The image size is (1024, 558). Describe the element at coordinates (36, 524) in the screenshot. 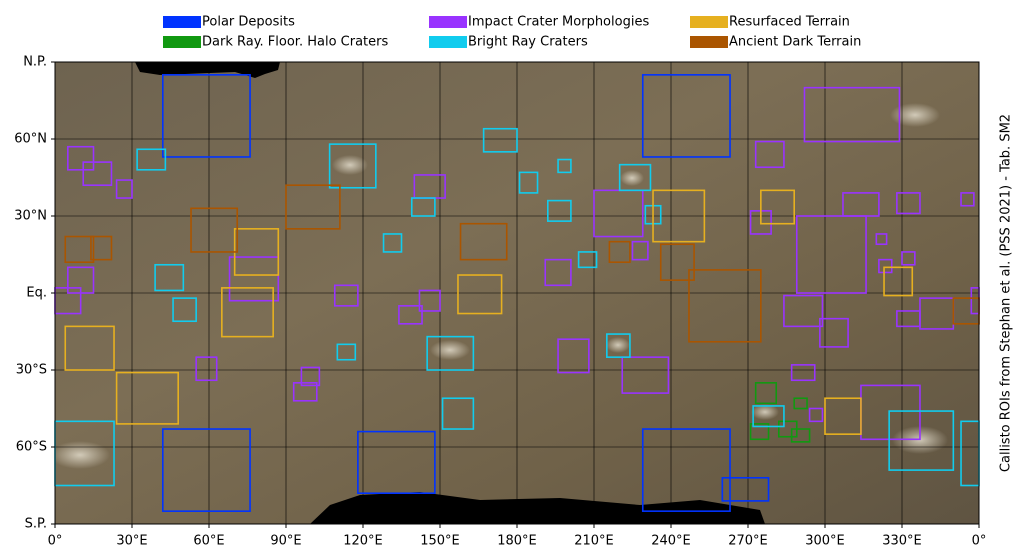

I see `y-tick-label: S.P.` at that location.